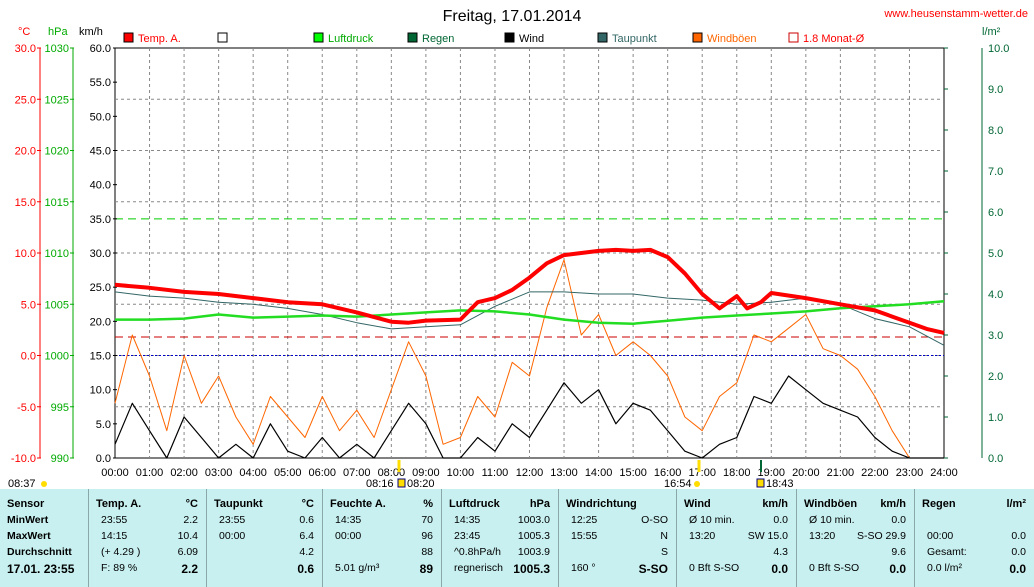 The width and height of the screenshot is (1034, 587). Describe the element at coordinates (381, 538) in the screenshot. I see `table-column: Feuchte A.% 14:35 70 00:00 96 88 5.01 g/m³ 89` at that location.